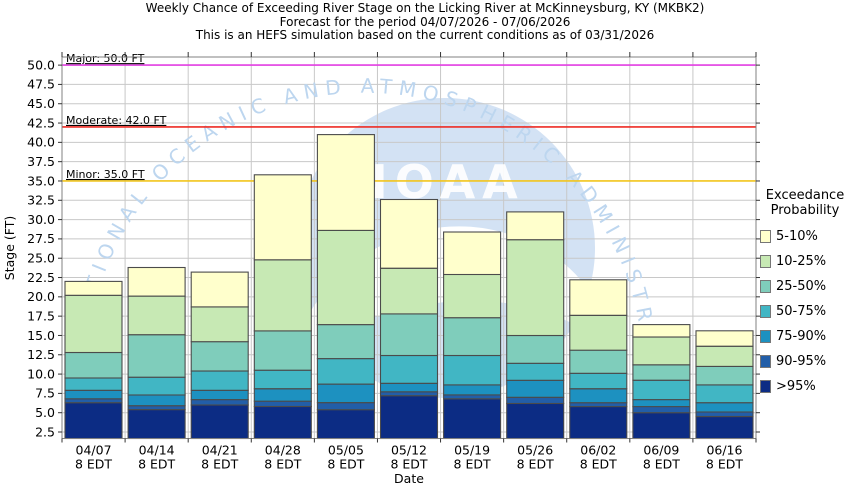 The width and height of the screenshot is (850, 500). Describe the element at coordinates (41, 335) in the screenshot. I see `y-tick-label: 15.0` at that location.